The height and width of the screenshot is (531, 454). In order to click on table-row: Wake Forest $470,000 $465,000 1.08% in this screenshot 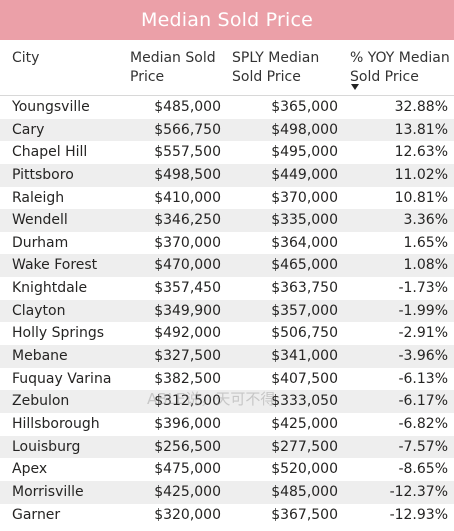, I will do `click(227, 266)`.